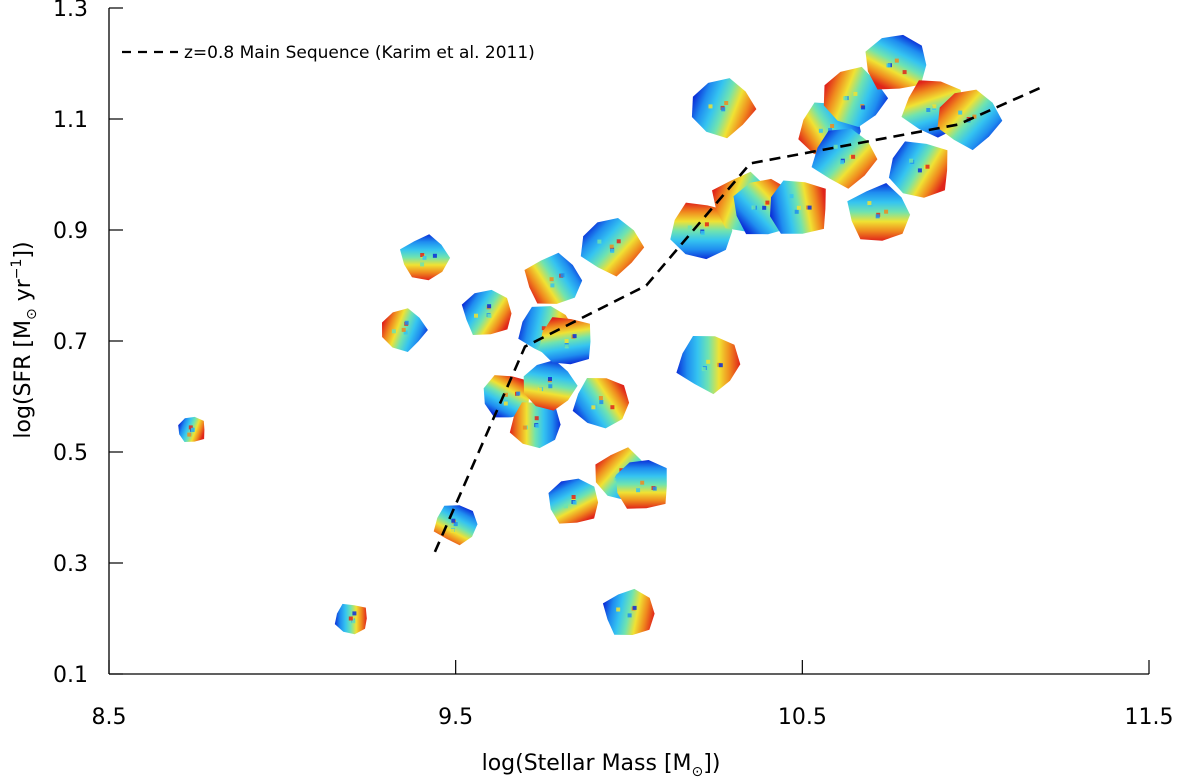 The height and width of the screenshot is (784, 1178). Describe the element at coordinates (70, 453) in the screenshot. I see `y-tick-label: 0.5` at that location.